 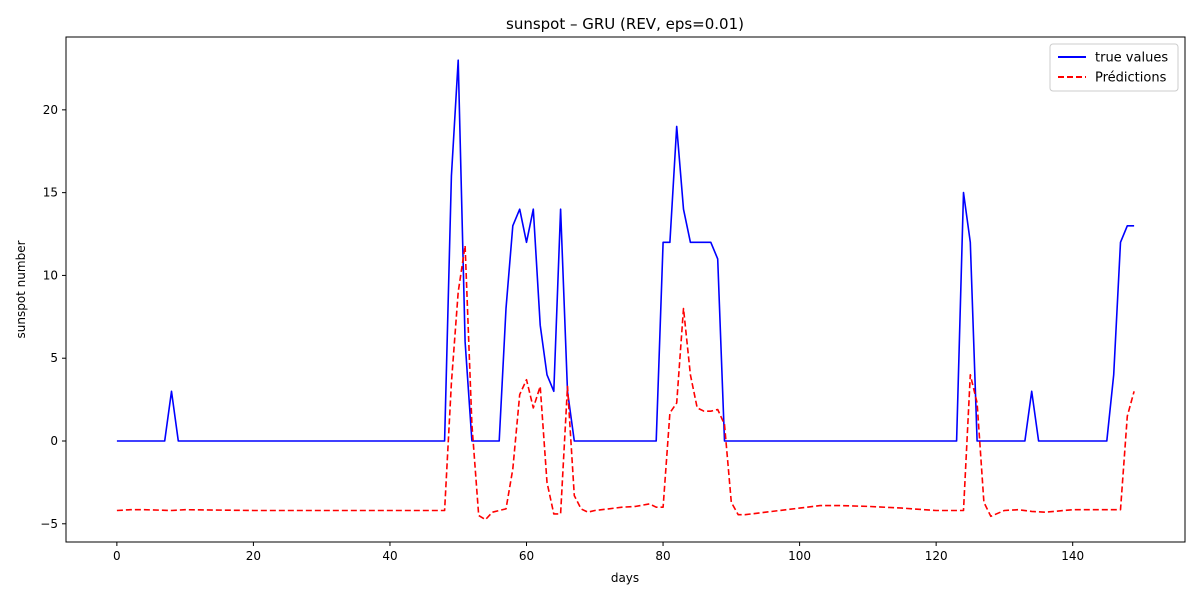 I want to click on x-axis-label: days, so click(x=625, y=578).